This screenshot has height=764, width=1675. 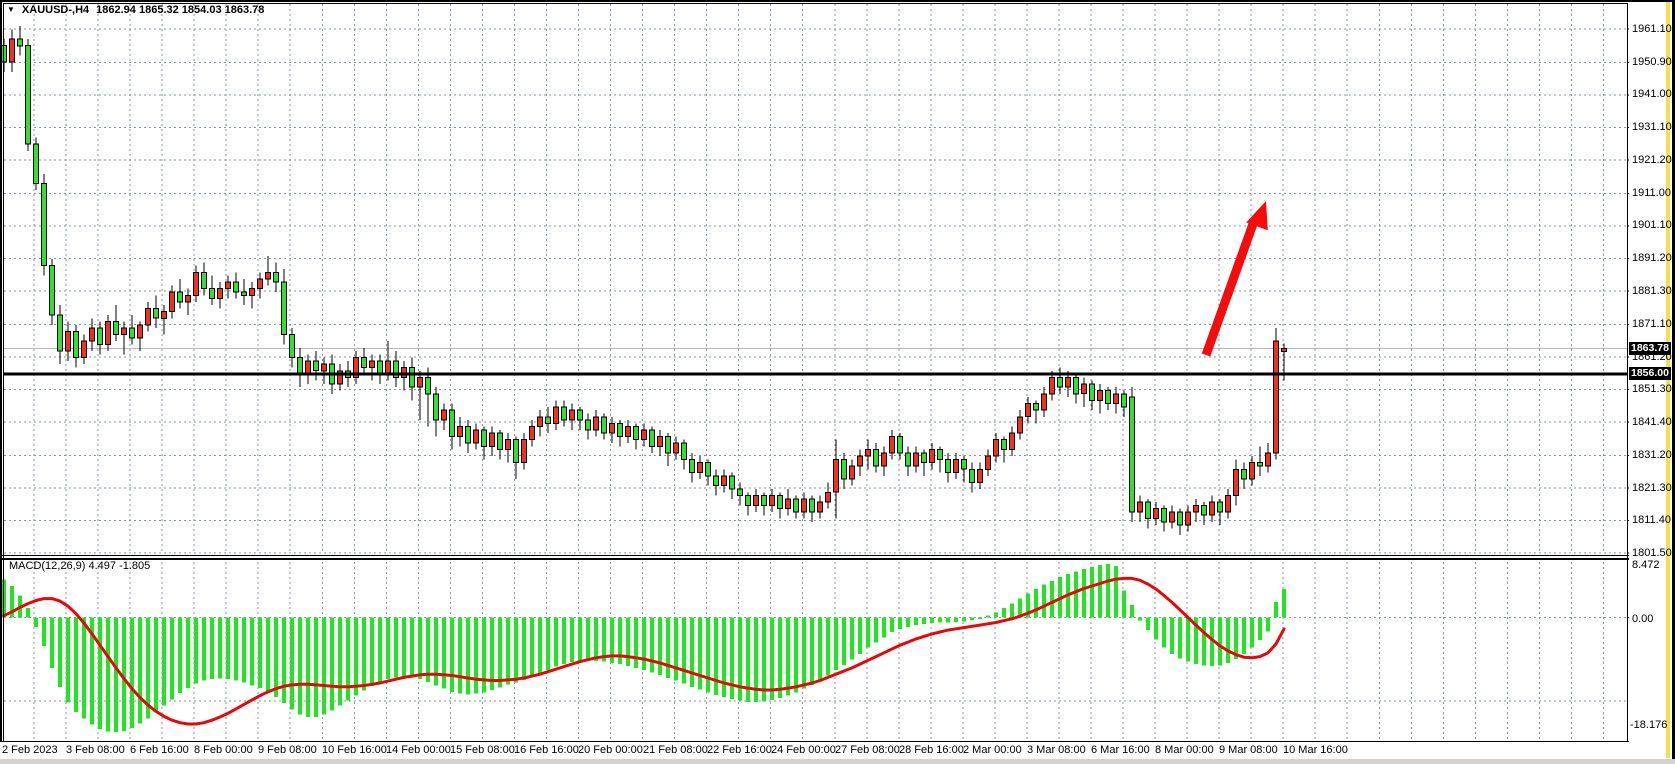 I want to click on time-axis-label: 22 Feb 16:00, so click(x=739, y=750).